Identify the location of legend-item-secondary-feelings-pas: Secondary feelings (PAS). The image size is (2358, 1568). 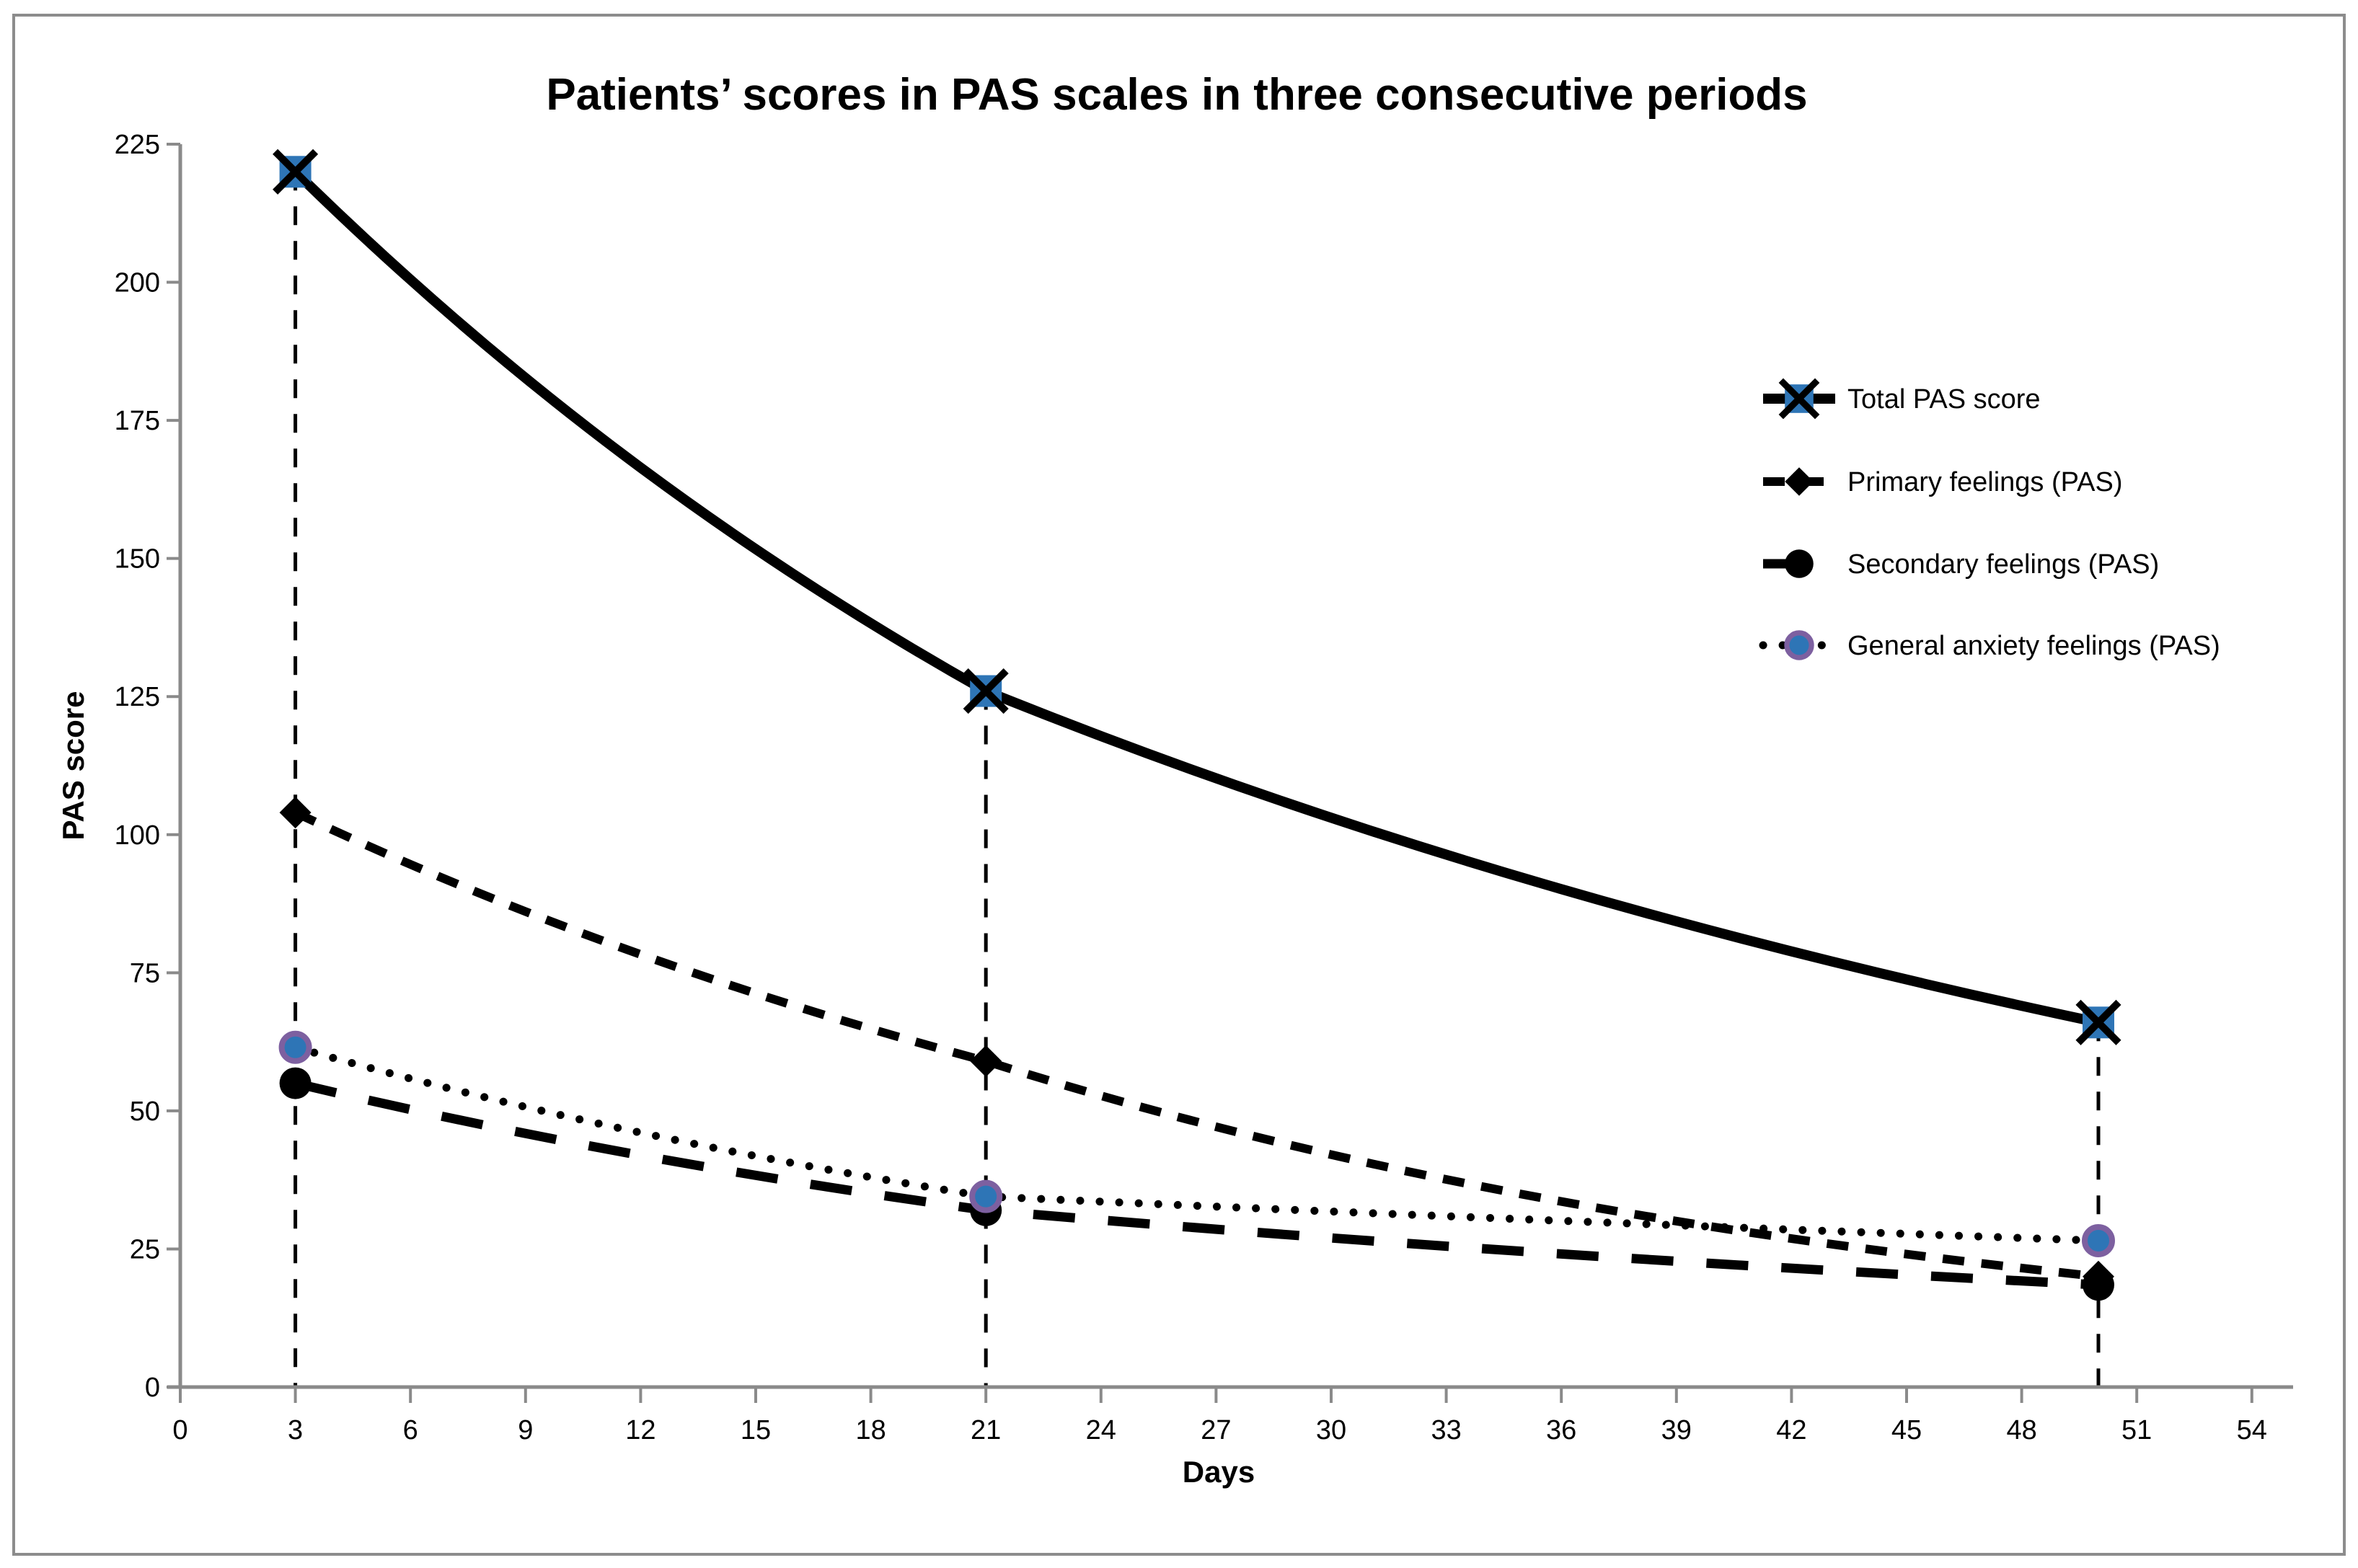
(1961, 564).